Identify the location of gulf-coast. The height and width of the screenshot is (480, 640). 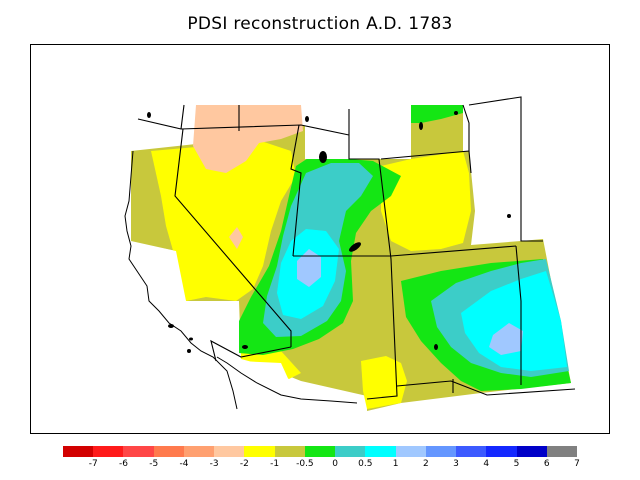
(287, 380).